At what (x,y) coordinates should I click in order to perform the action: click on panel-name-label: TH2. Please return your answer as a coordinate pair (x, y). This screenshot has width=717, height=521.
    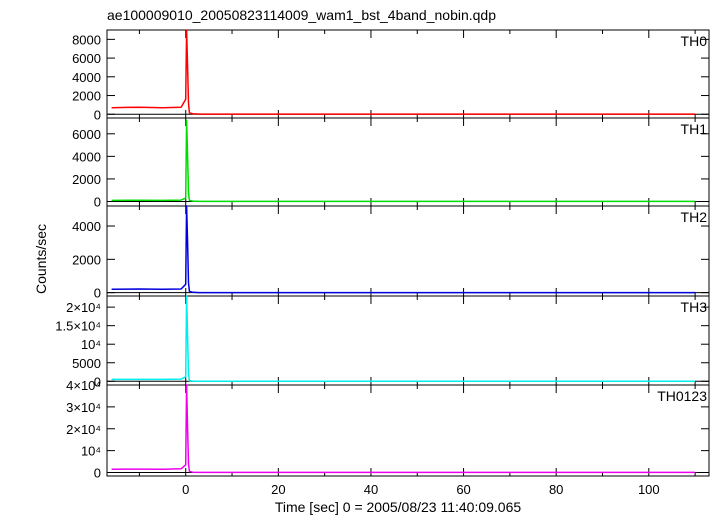
    Looking at the image, I should click on (694, 217).